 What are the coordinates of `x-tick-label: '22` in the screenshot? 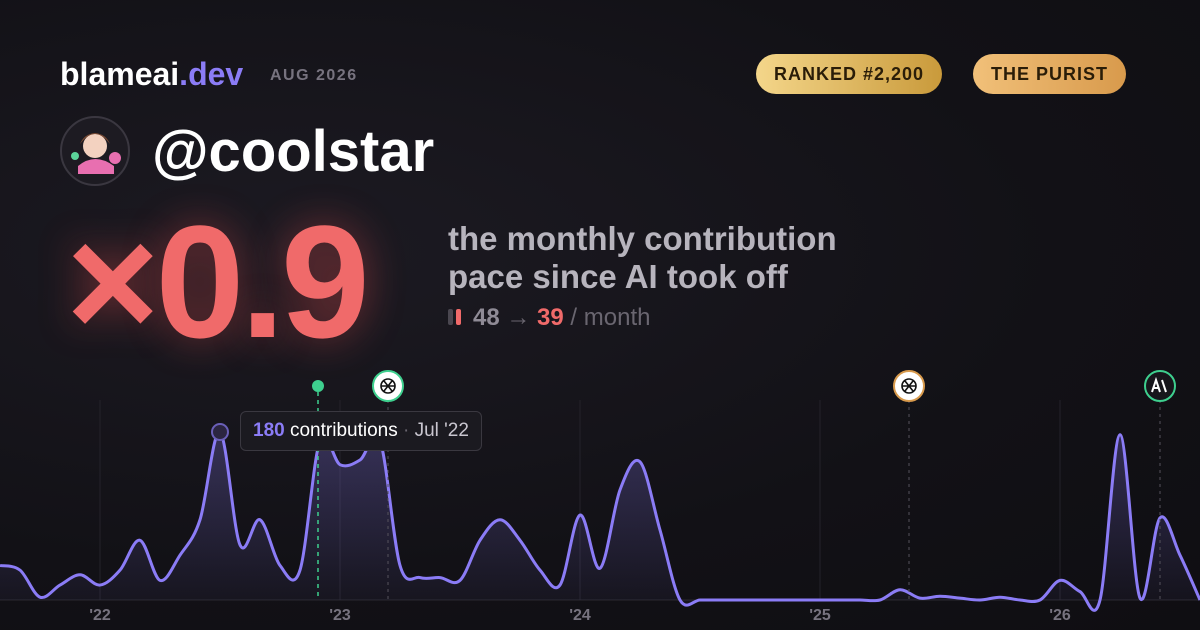 It's located at (100, 615).